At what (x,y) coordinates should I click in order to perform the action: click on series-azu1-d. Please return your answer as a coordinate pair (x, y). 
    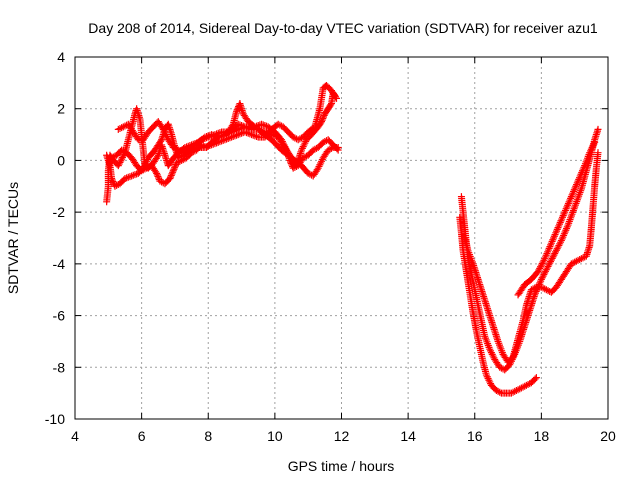
    Looking at the image, I should click on (227, 119).